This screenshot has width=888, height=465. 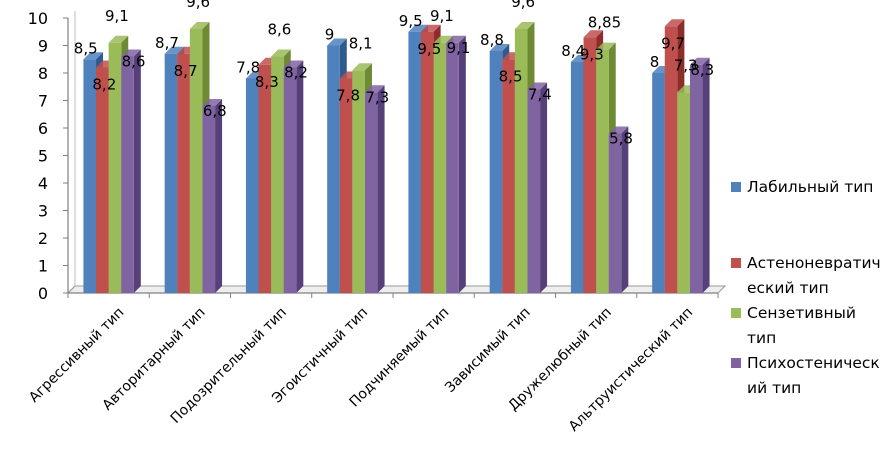 I want to click on x-category-label: Зависимый тип, so click(x=487, y=350).